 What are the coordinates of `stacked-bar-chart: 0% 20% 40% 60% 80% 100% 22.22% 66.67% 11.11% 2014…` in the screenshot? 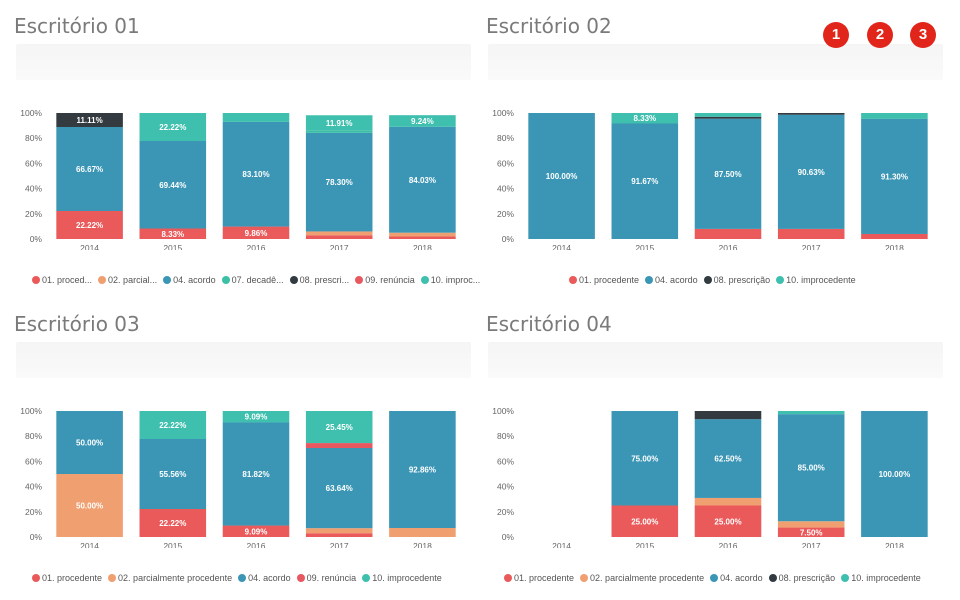 It's located at (238, 179).